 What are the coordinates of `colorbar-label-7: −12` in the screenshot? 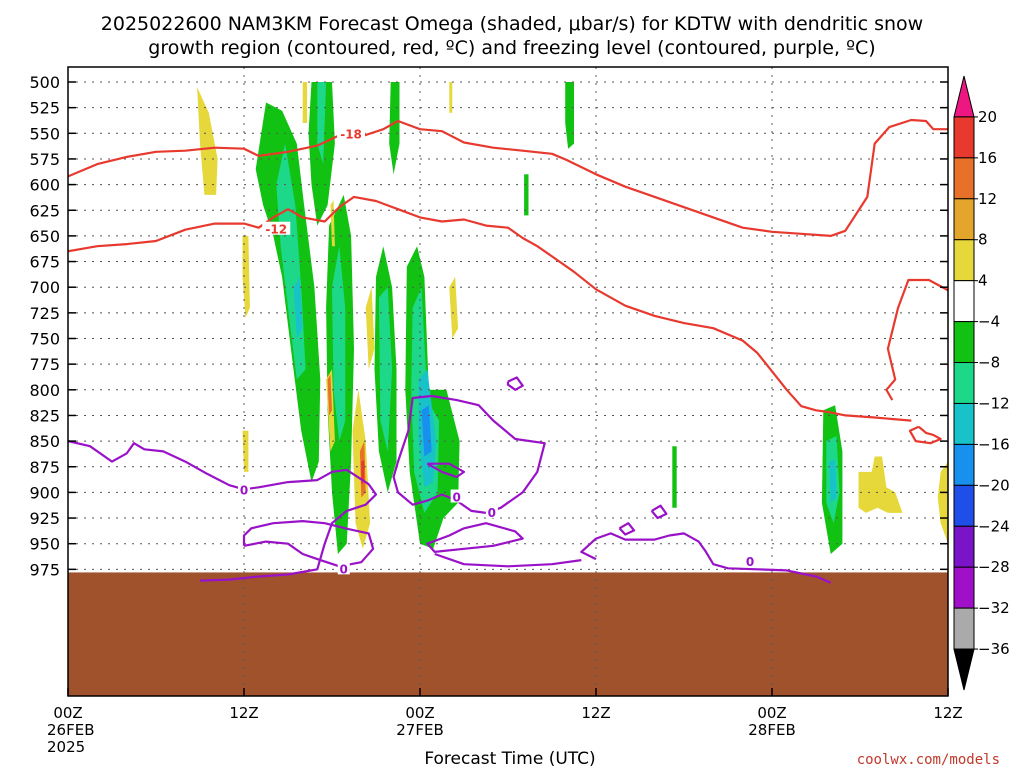 It's located at (994, 403).